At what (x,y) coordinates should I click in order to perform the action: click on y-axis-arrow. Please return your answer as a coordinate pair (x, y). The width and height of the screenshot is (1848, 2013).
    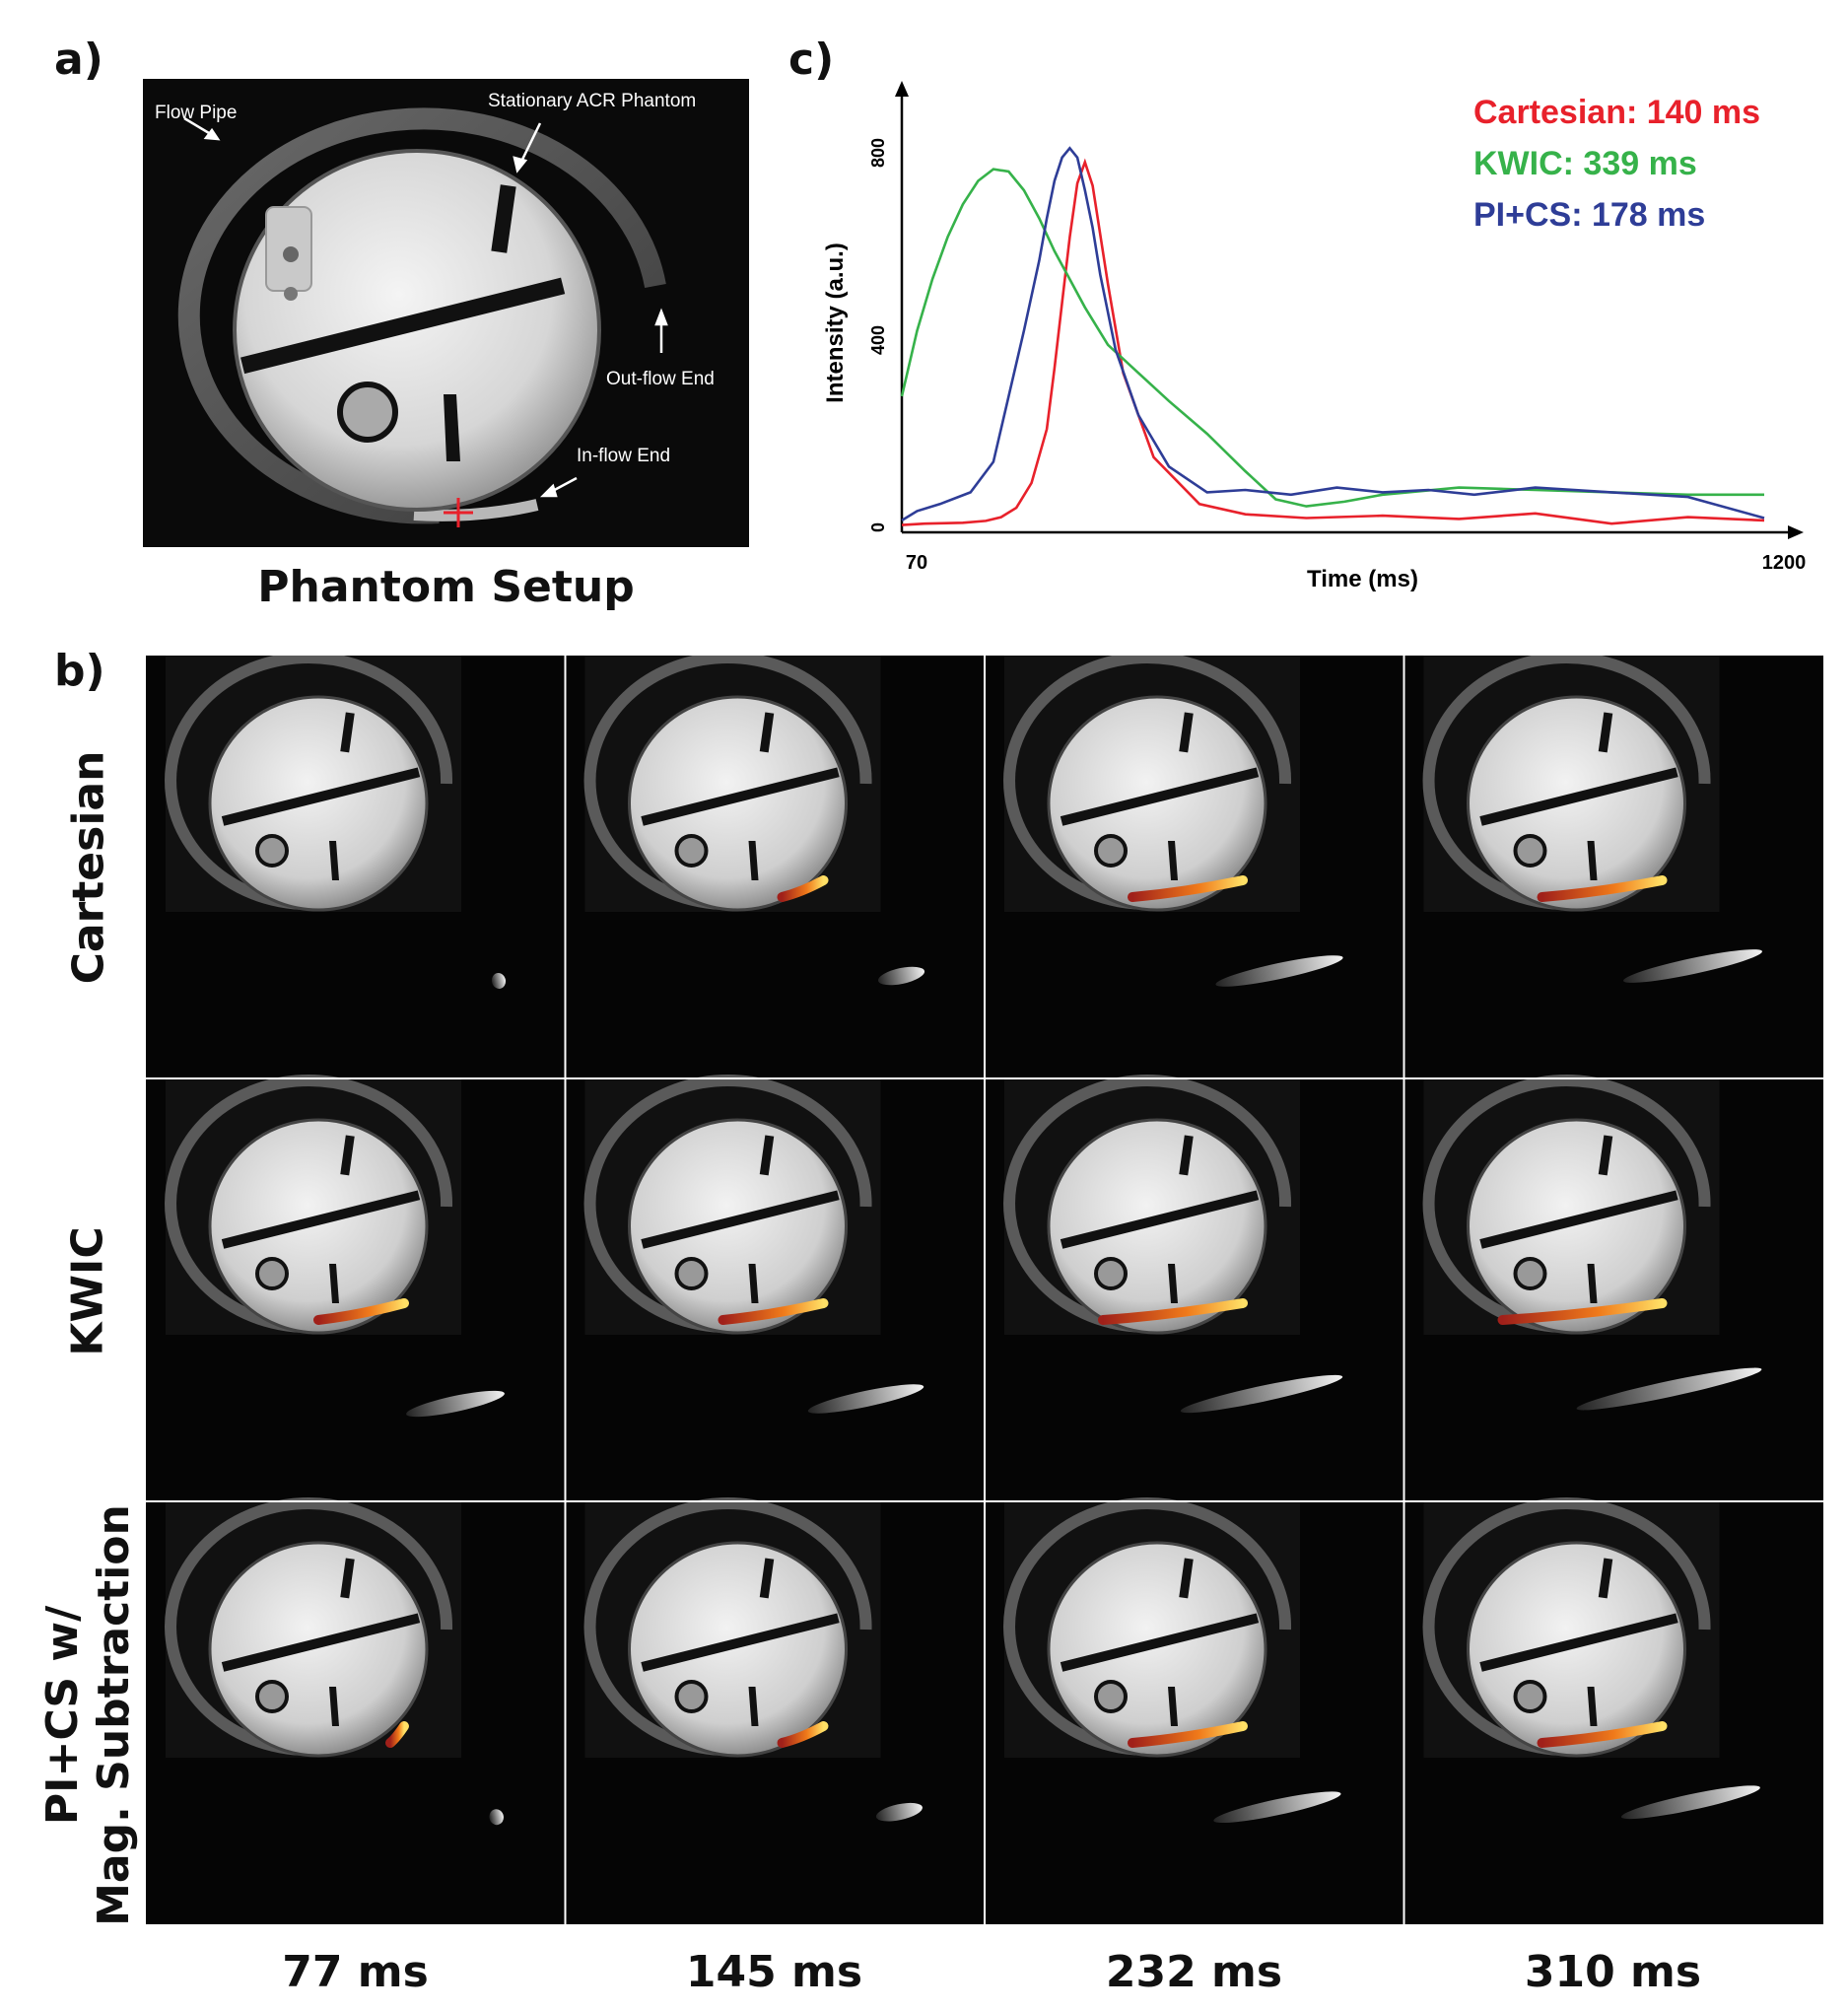
    Looking at the image, I should click on (902, 89).